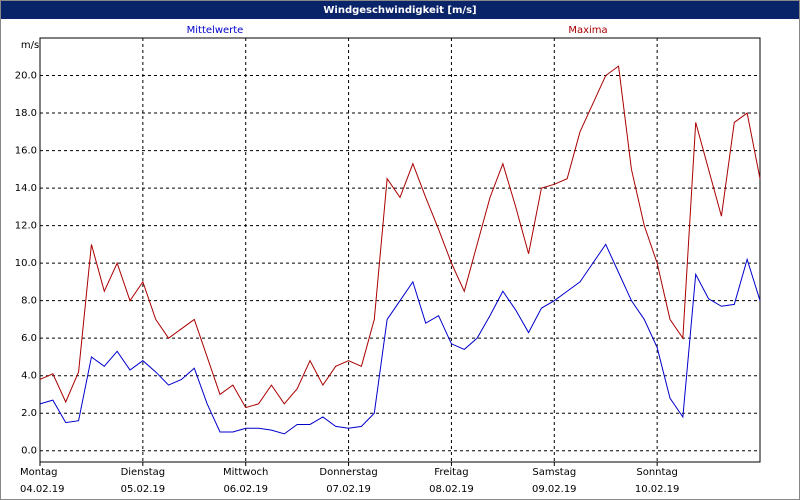 Image resolution: width=800 pixels, height=500 pixels. What do you see at coordinates (451, 489) in the screenshot?
I see `x-tick-date: 08.02.19` at bounding box center [451, 489].